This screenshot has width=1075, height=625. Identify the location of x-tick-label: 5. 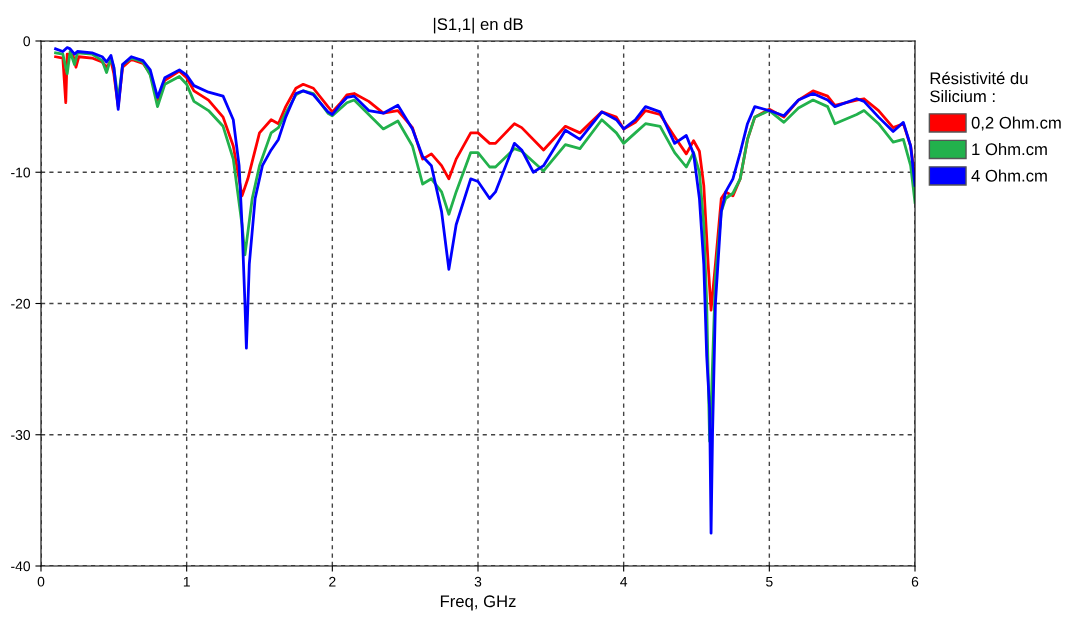
(769, 581).